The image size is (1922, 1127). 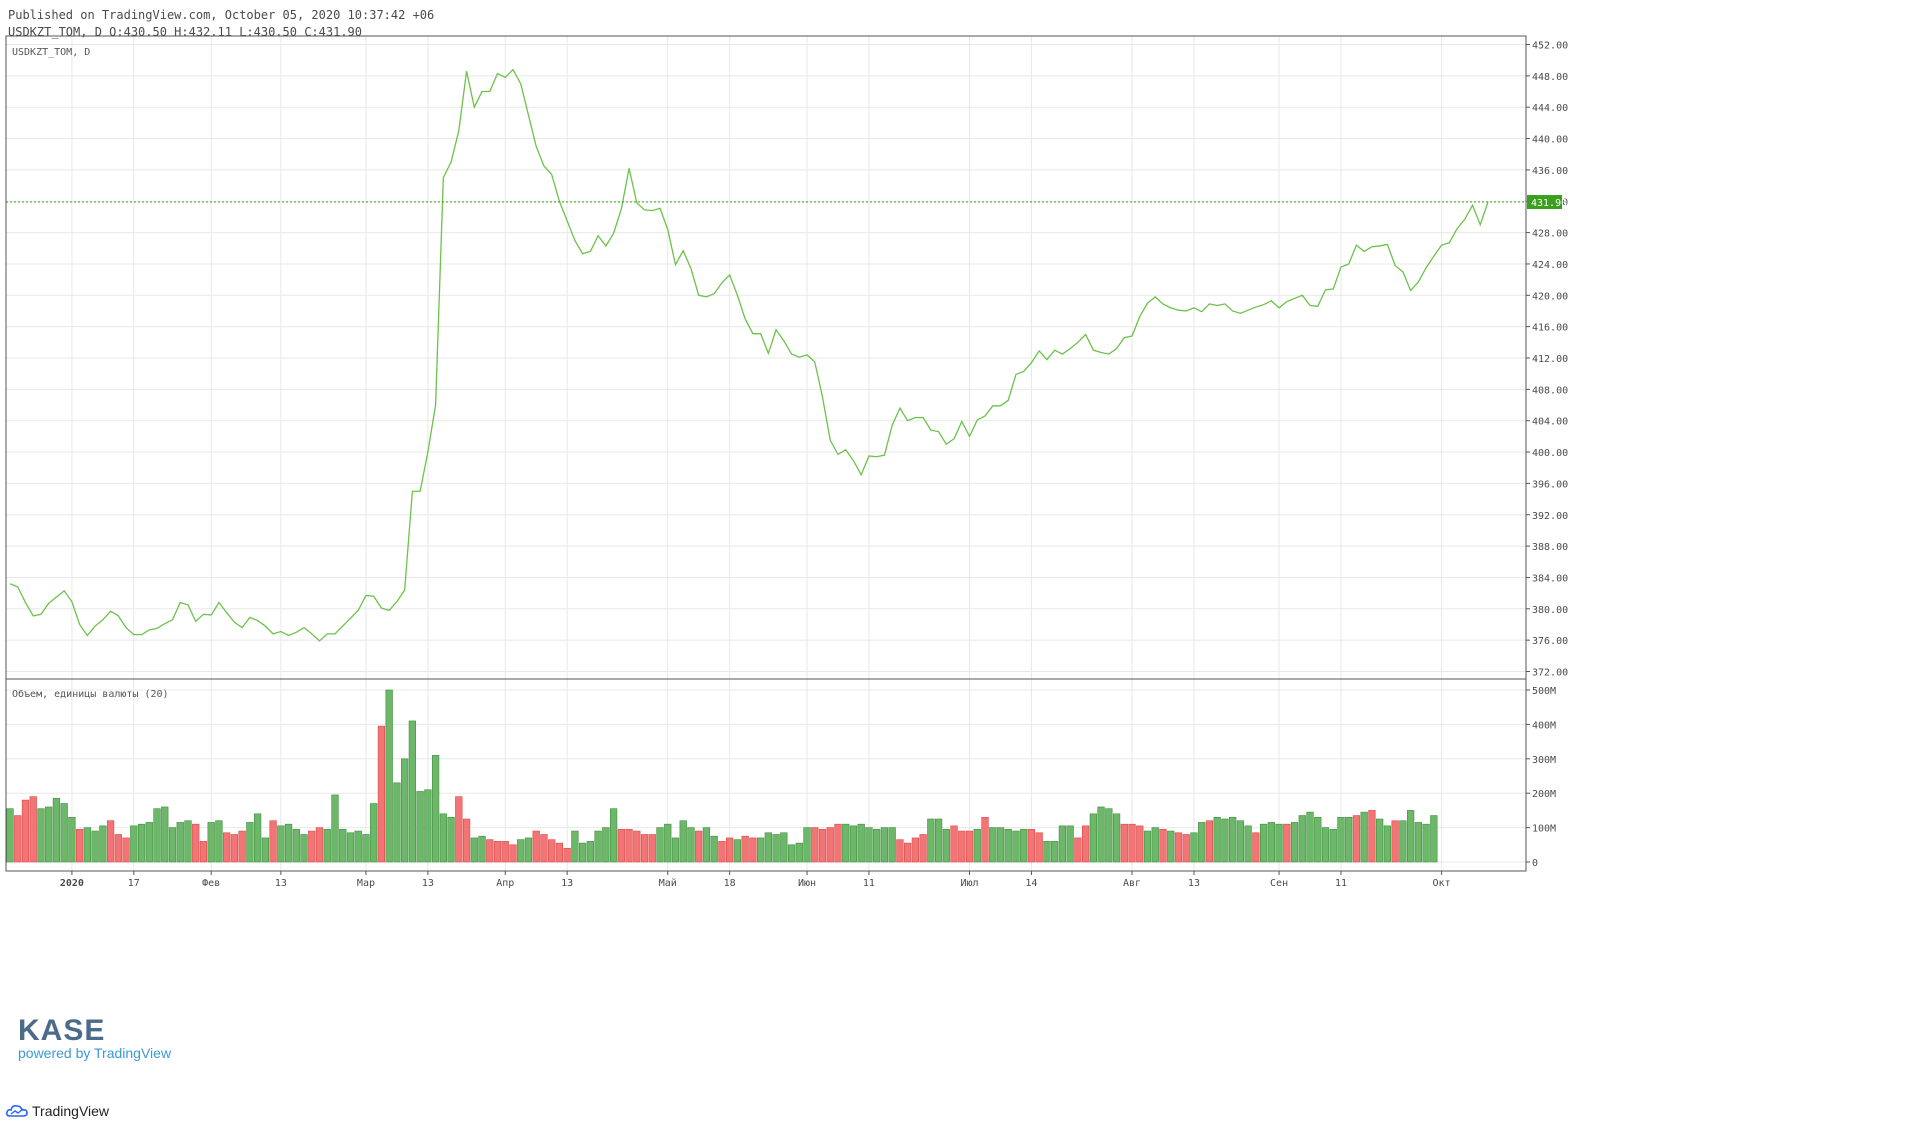 I want to click on price-axis-tick: 404.00, so click(x=1550, y=422).